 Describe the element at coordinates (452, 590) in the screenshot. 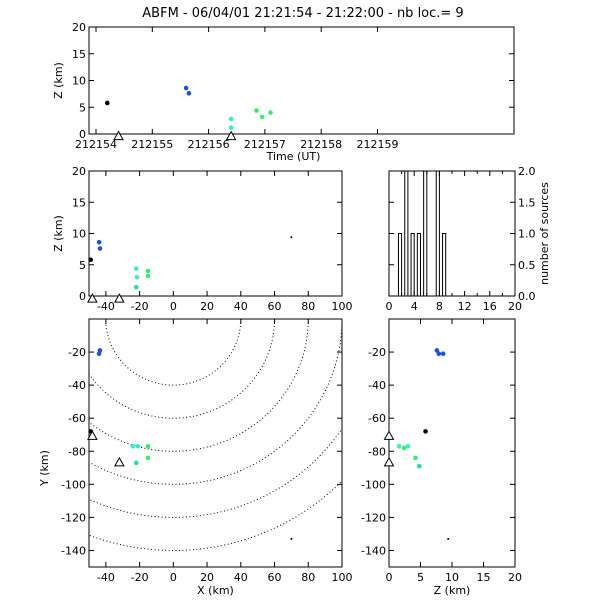

I see `x-axis-label: Z (km)` at that location.